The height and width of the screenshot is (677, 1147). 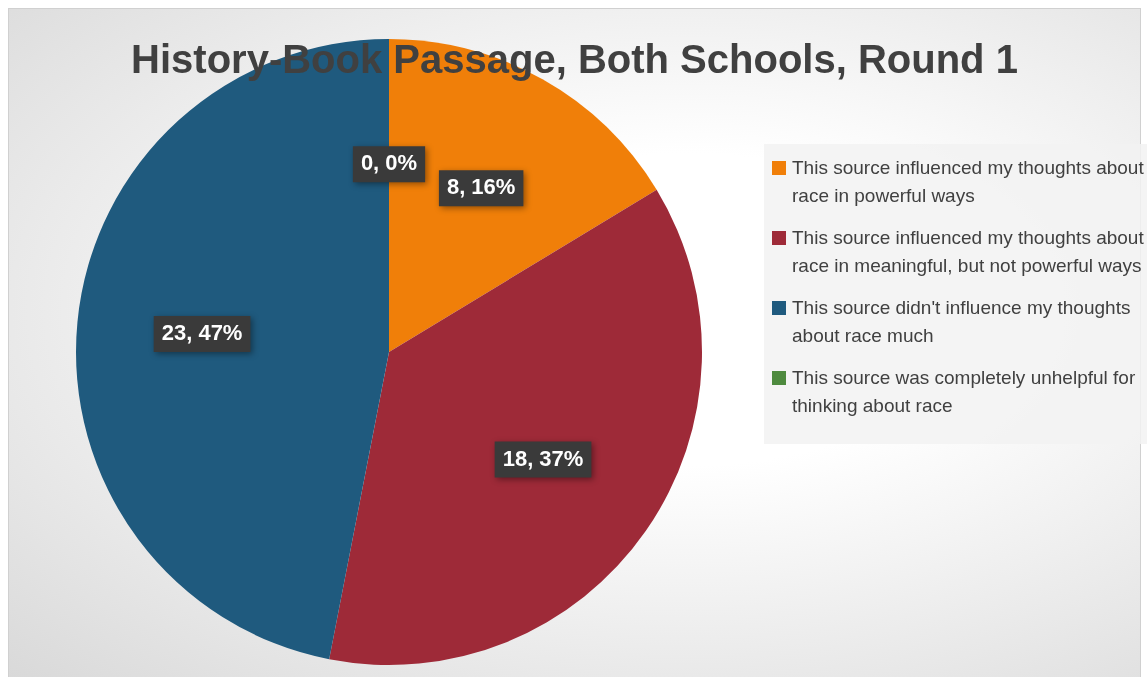 I want to click on data-label: 8, 16%, so click(x=481, y=187).